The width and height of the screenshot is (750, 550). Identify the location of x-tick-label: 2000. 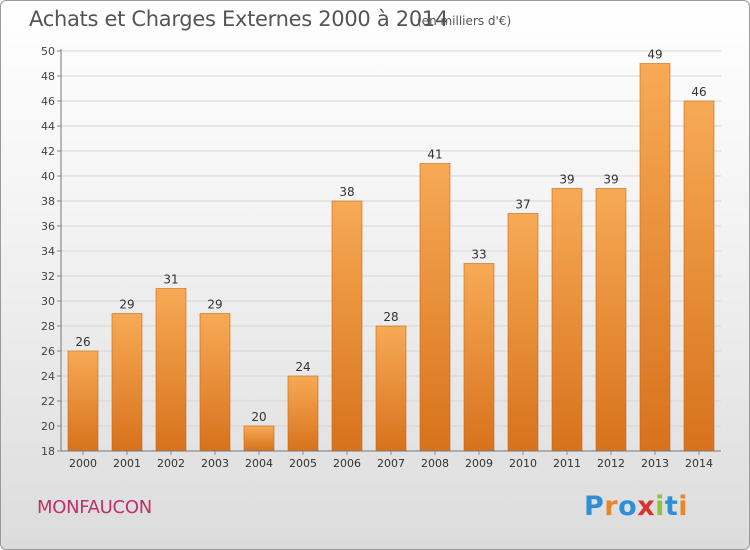
(83, 463).